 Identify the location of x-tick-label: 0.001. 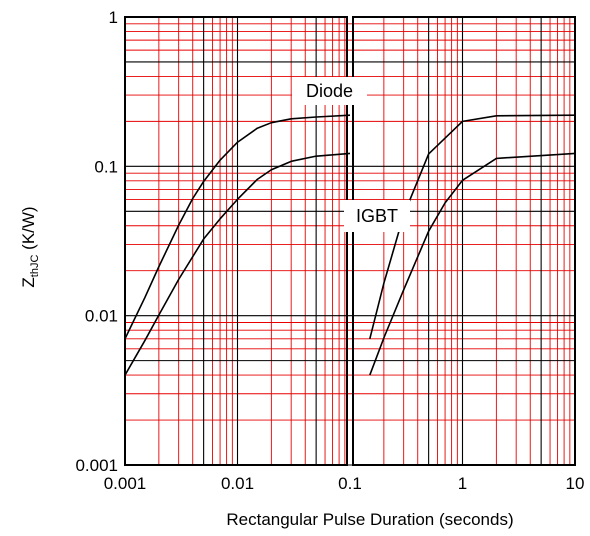
(125, 483).